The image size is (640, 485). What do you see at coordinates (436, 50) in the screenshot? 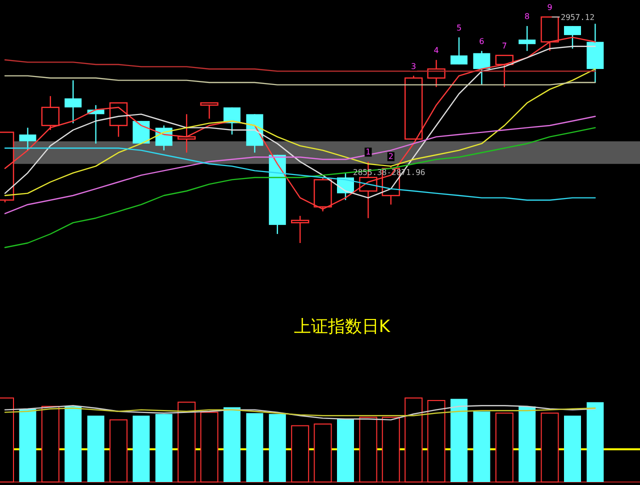
I see `text: 4` at bounding box center [436, 50].